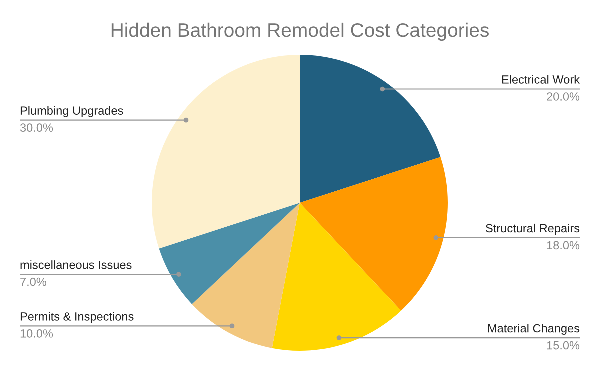 The width and height of the screenshot is (600, 371). What do you see at coordinates (77, 318) in the screenshot?
I see `slice-label: Permits & Inspections` at bounding box center [77, 318].